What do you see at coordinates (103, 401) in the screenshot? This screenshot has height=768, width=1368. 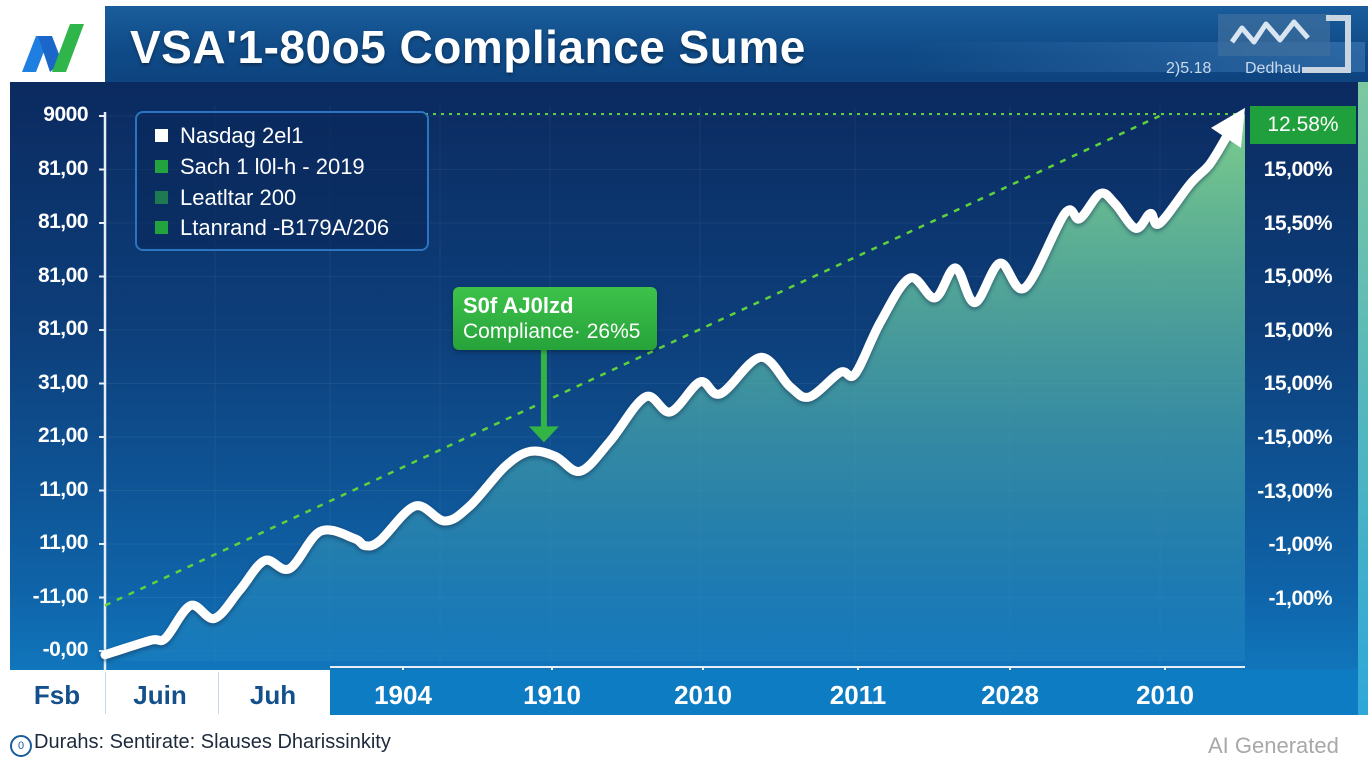 I see `y-axis` at bounding box center [103, 401].